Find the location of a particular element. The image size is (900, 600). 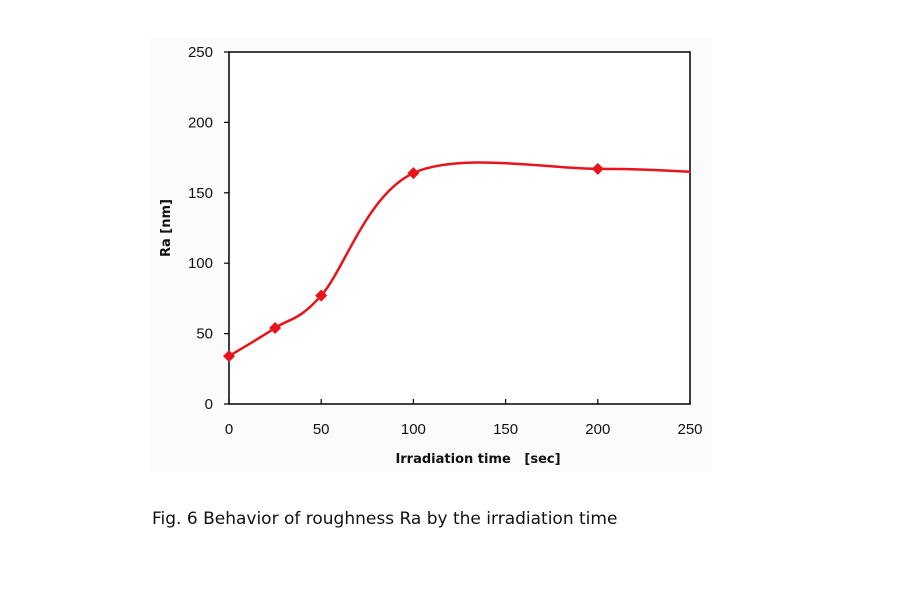

y-tick-label: 0 is located at coordinates (209, 404).